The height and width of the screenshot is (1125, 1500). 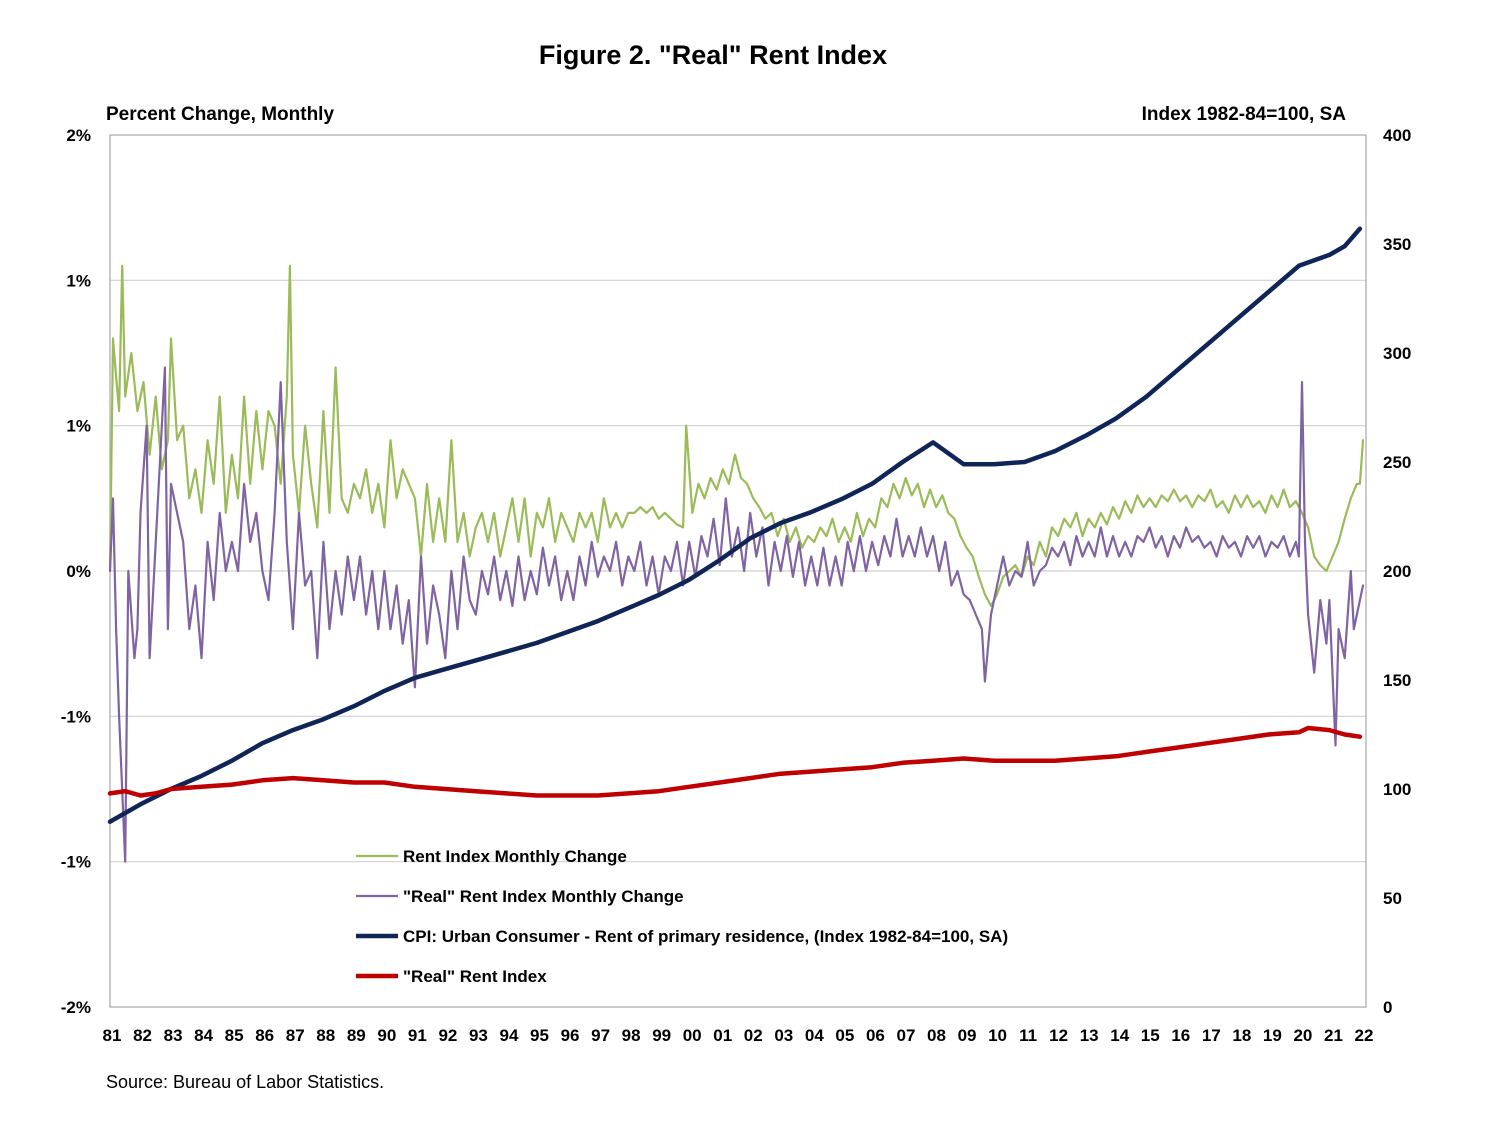 What do you see at coordinates (1397, 353) in the screenshot?
I see `right-tick-label: 300` at bounding box center [1397, 353].